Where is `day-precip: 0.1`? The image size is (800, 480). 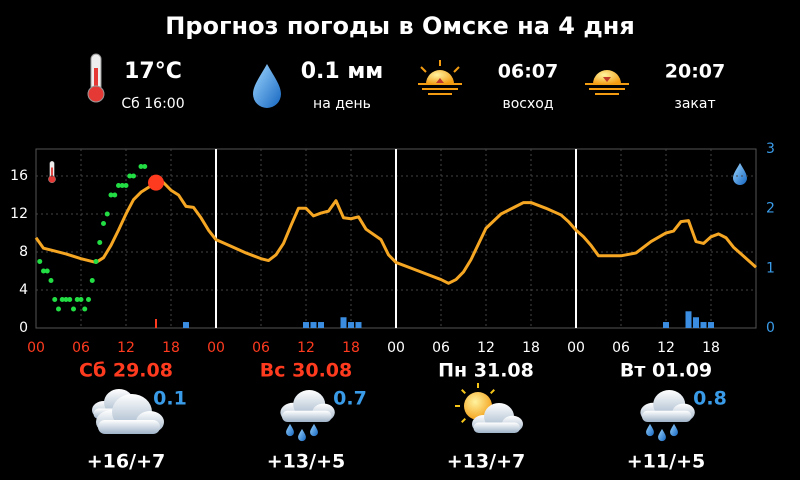
day-precip: 0.1 is located at coordinates (170, 399).